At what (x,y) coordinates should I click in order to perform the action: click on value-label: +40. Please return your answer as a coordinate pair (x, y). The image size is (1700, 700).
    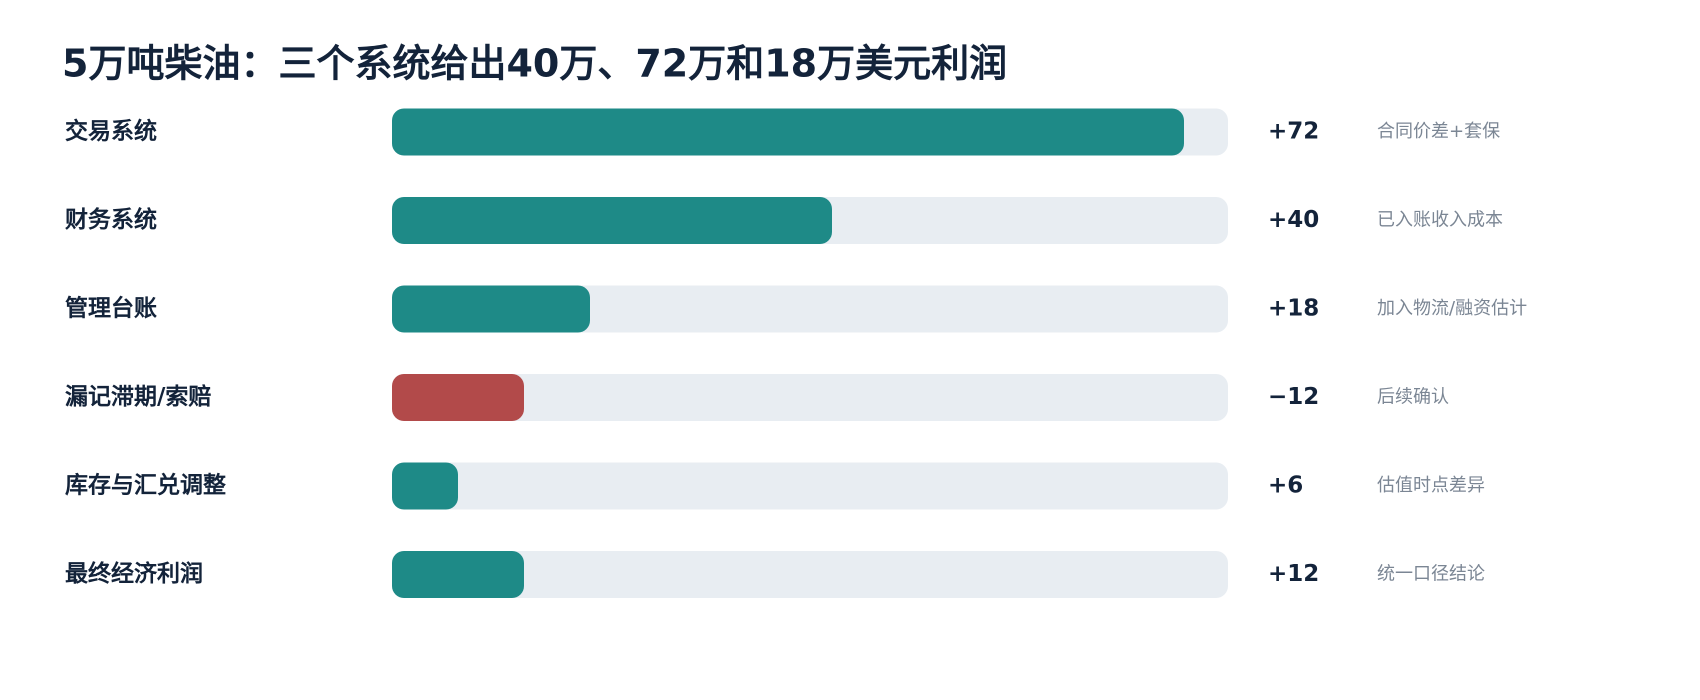
    Looking at the image, I should click on (1293, 220).